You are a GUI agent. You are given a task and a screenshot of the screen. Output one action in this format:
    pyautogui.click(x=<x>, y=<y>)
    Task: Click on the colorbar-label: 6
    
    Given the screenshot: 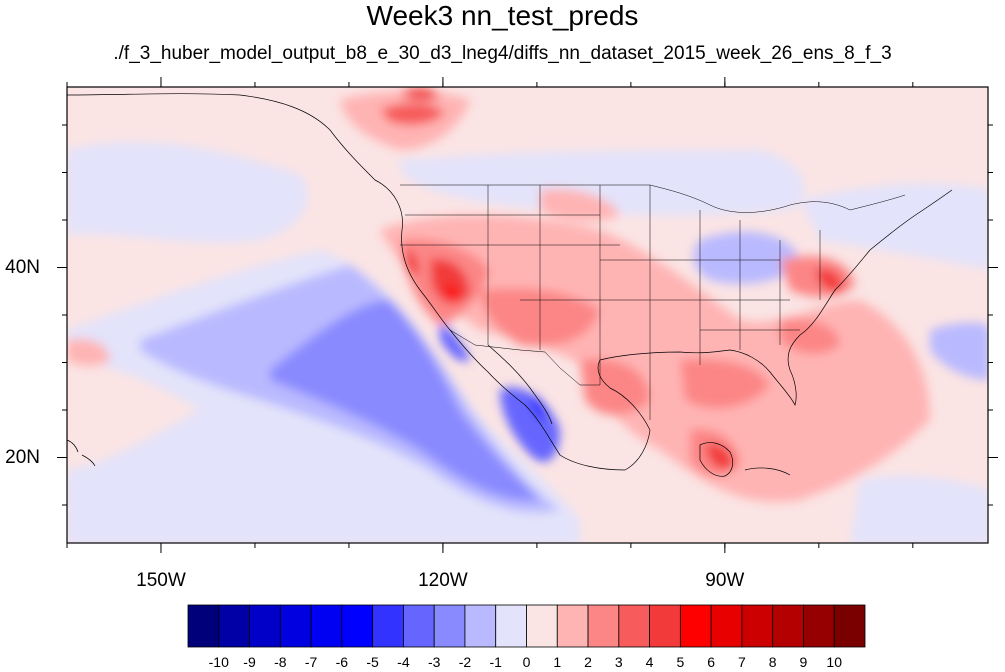 What is the action you would take?
    pyautogui.click(x=711, y=662)
    